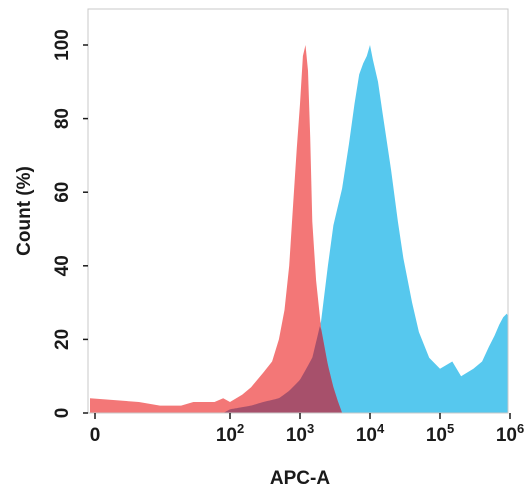 The height and width of the screenshot is (495, 524). Describe the element at coordinates (510, 433) in the screenshot. I see `x-tick-label: 10⁶` at that location.